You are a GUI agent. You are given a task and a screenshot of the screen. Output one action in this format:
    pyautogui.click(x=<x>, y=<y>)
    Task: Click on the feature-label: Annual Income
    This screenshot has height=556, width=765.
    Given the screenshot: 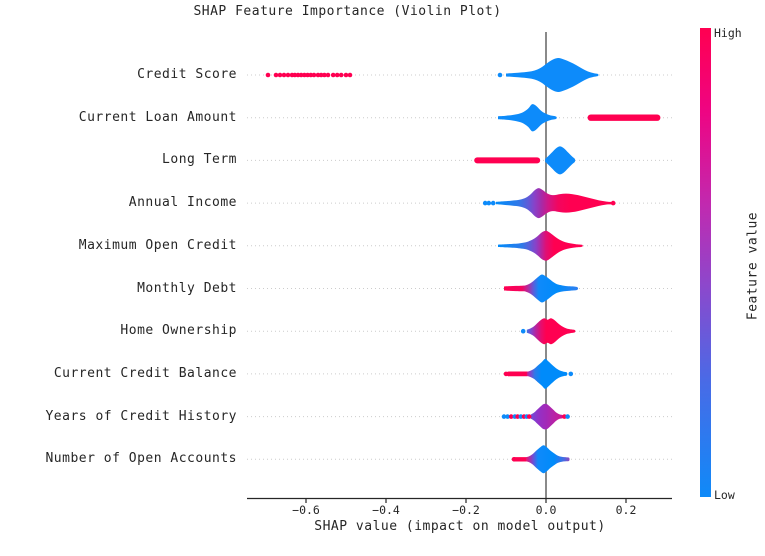 What is the action you would take?
    pyautogui.click(x=182, y=203)
    